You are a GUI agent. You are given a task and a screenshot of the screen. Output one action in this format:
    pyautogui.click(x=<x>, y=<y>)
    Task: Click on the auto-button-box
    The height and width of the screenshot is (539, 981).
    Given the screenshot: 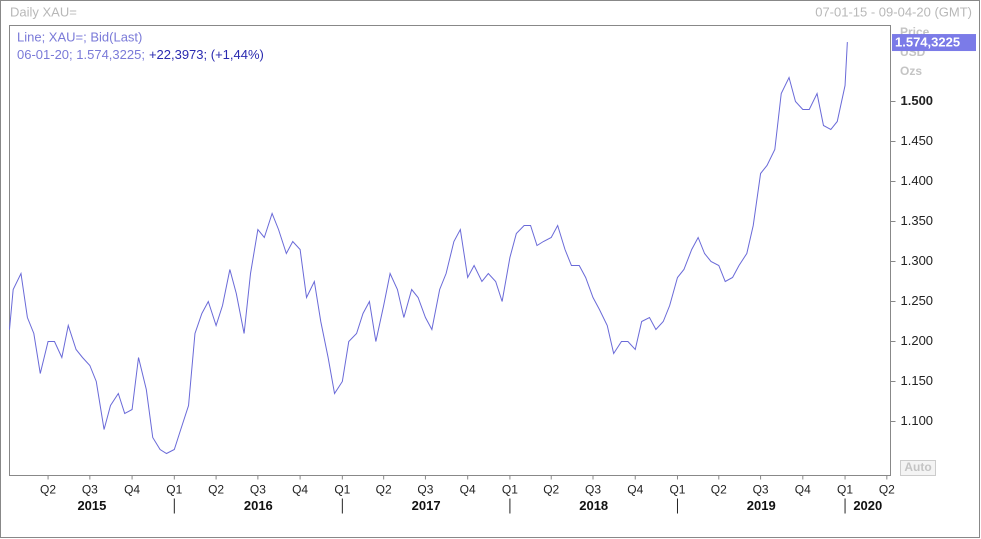 What is the action you would take?
    pyautogui.click(x=918, y=468)
    